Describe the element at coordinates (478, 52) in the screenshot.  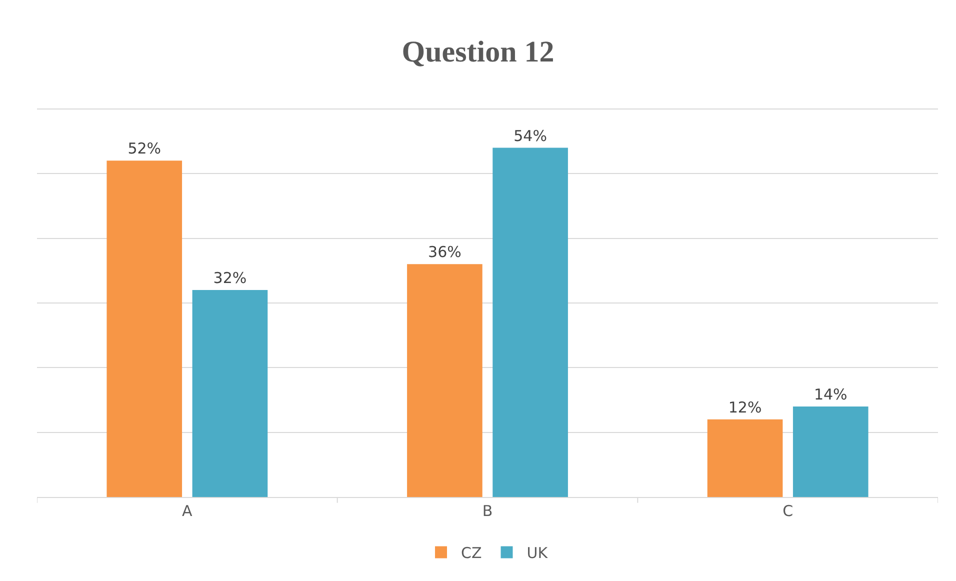
I see `chart-title: Question 12` at that location.